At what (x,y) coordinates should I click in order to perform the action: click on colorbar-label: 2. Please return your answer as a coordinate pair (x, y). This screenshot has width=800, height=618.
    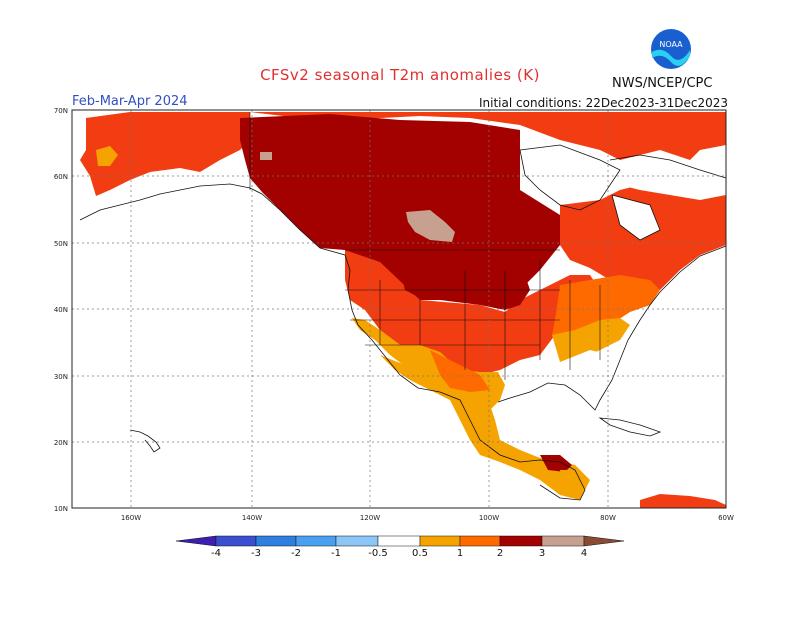
    Looking at the image, I should click on (500, 553).